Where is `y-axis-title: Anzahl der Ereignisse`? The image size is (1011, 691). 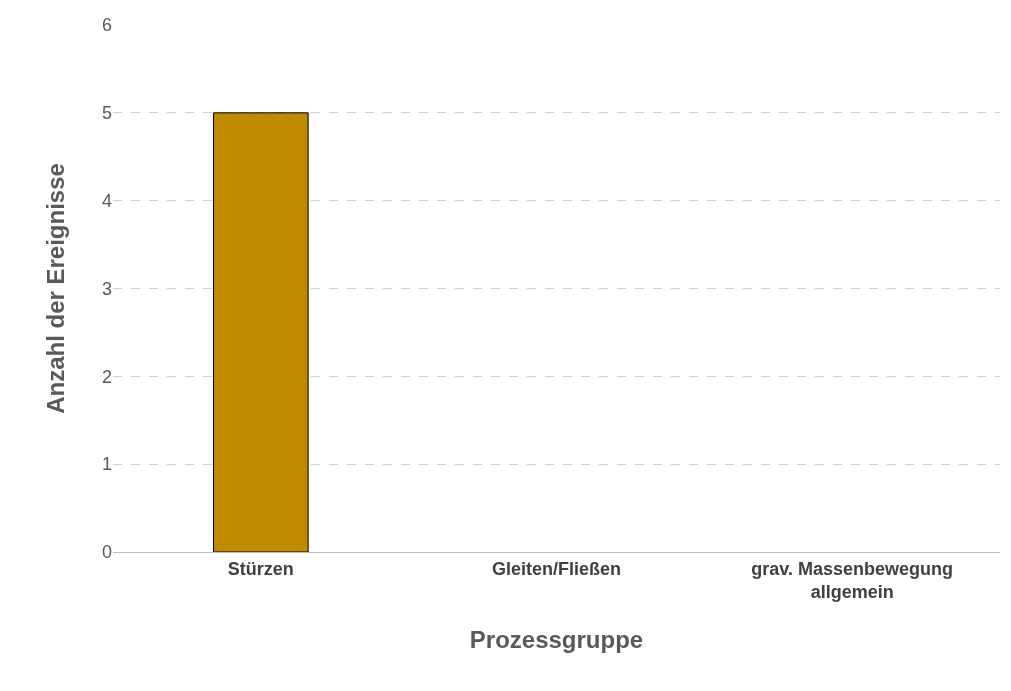 y-axis-title: Anzahl der Ereignisse is located at coordinates (56, 288).